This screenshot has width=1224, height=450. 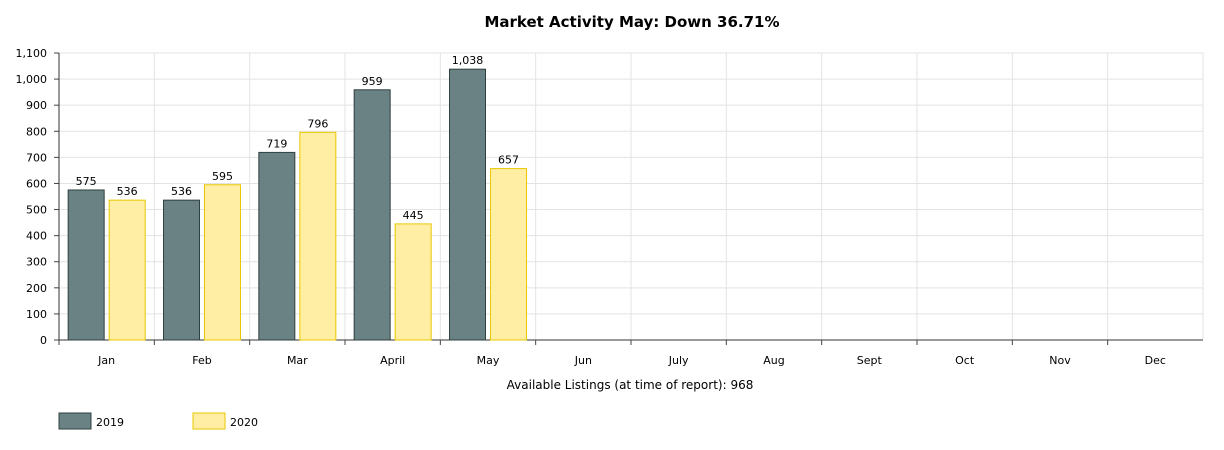 What do you see at coordinates (297, 138) in the screenshot?
I see `data-labels: 575 536 719 959 1,038 536 595 796 445 657` at bounding box center [297, 138].